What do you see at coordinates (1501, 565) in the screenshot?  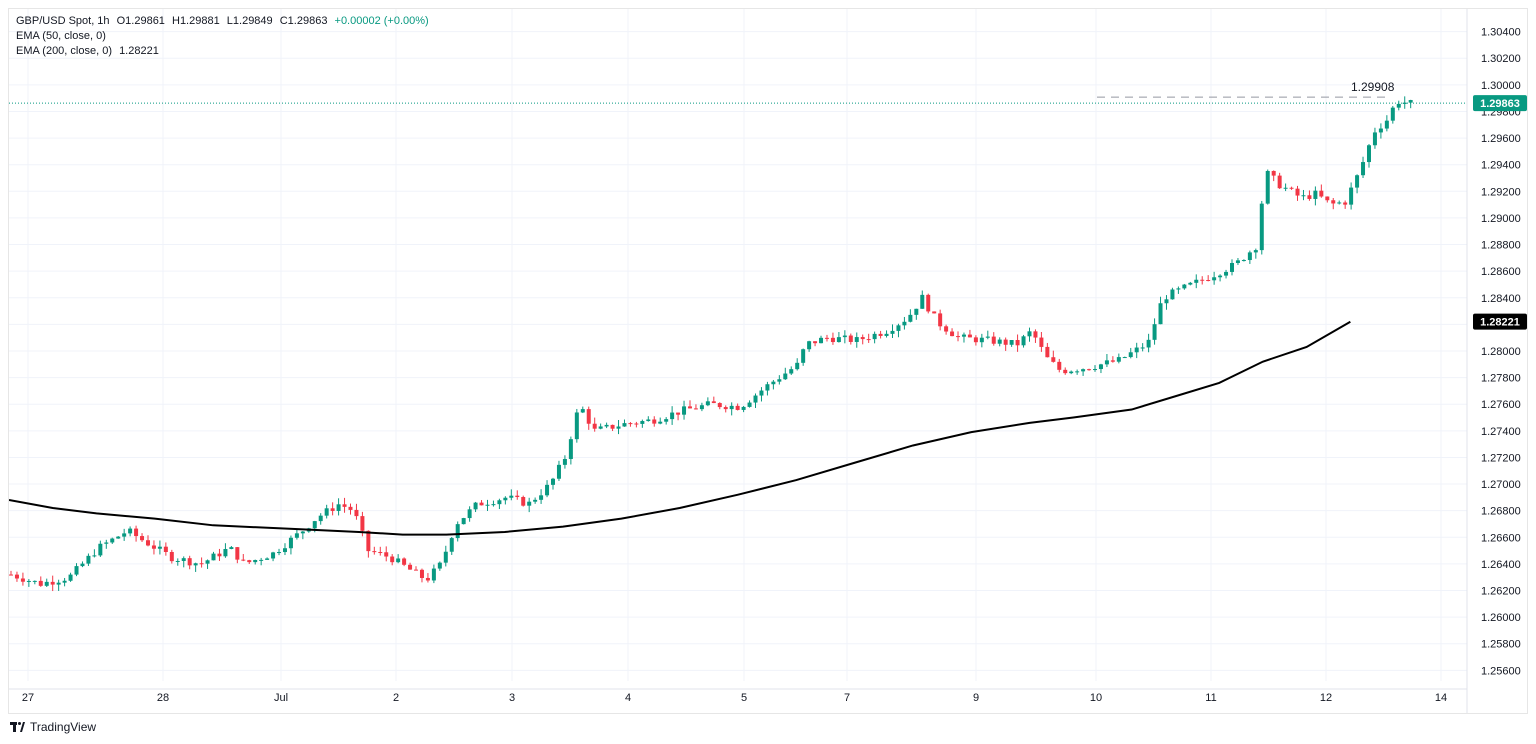 I see `y-tick-label: 1.26400` at bounding box center [1501, 565].